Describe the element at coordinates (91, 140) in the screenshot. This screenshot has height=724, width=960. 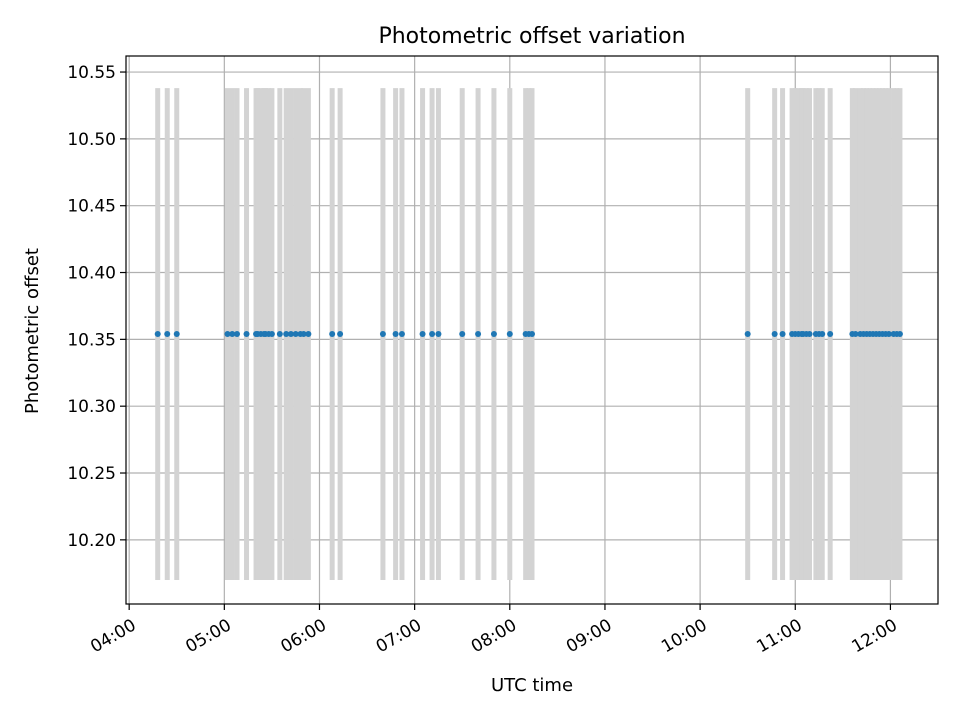
I see `y-tick-label: 10.50` at that location.